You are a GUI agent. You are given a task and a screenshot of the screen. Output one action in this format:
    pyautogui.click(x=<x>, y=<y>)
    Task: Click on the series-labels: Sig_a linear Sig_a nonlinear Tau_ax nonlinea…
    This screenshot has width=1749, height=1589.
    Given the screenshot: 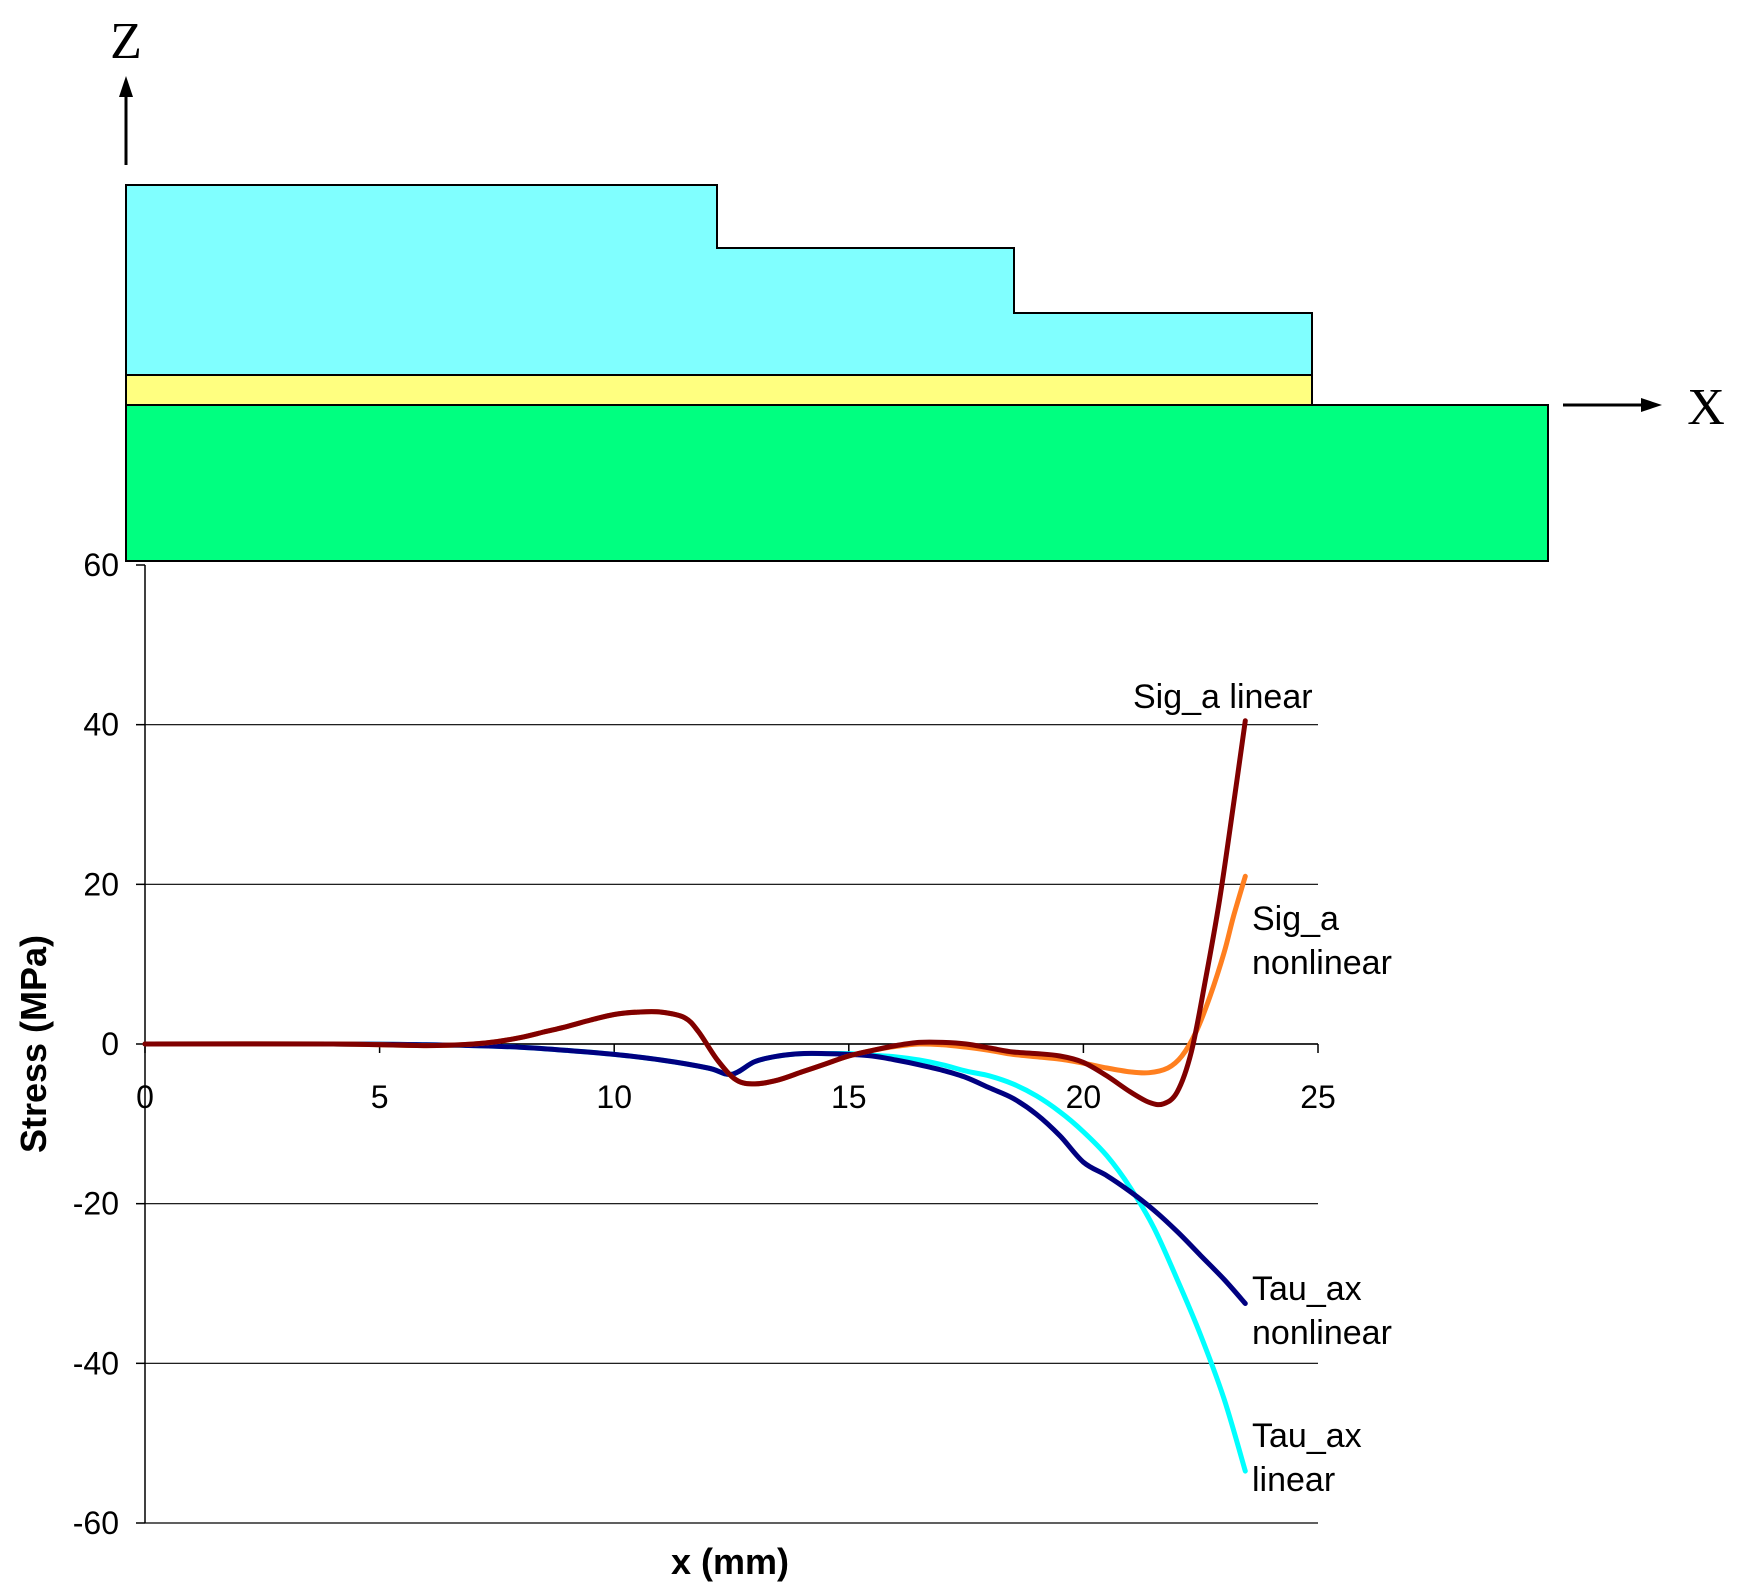 What is the action you would take?
    pyautogui.click(x=1262, y=1088)
    